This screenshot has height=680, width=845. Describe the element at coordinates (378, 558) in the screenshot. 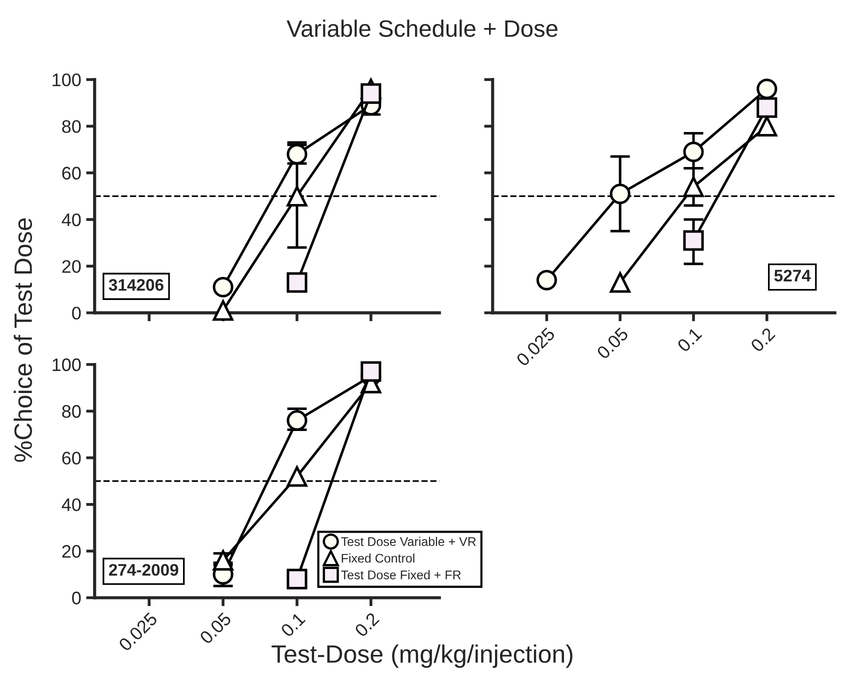

I see `legend-label: Fixed Control` at that location.